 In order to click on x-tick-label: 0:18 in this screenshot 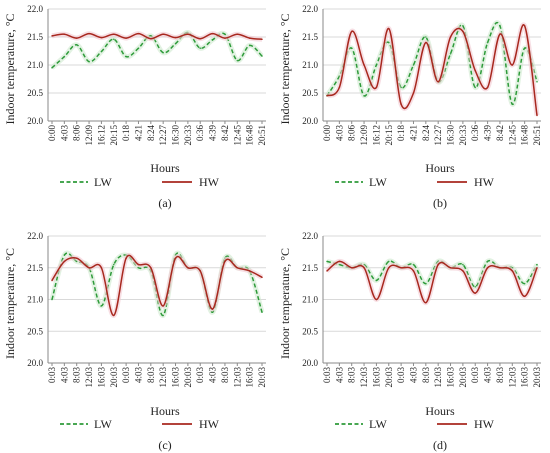, I will do `click(401, 133)`.